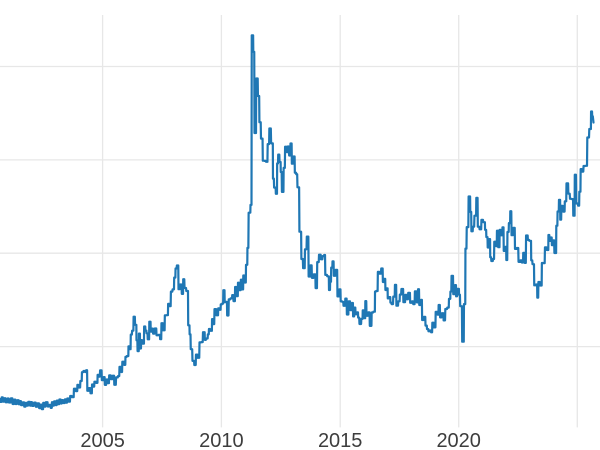  Describe the element at coordinates (340, 440) in the screenshot. I see `svg-text: 2015` at that location.